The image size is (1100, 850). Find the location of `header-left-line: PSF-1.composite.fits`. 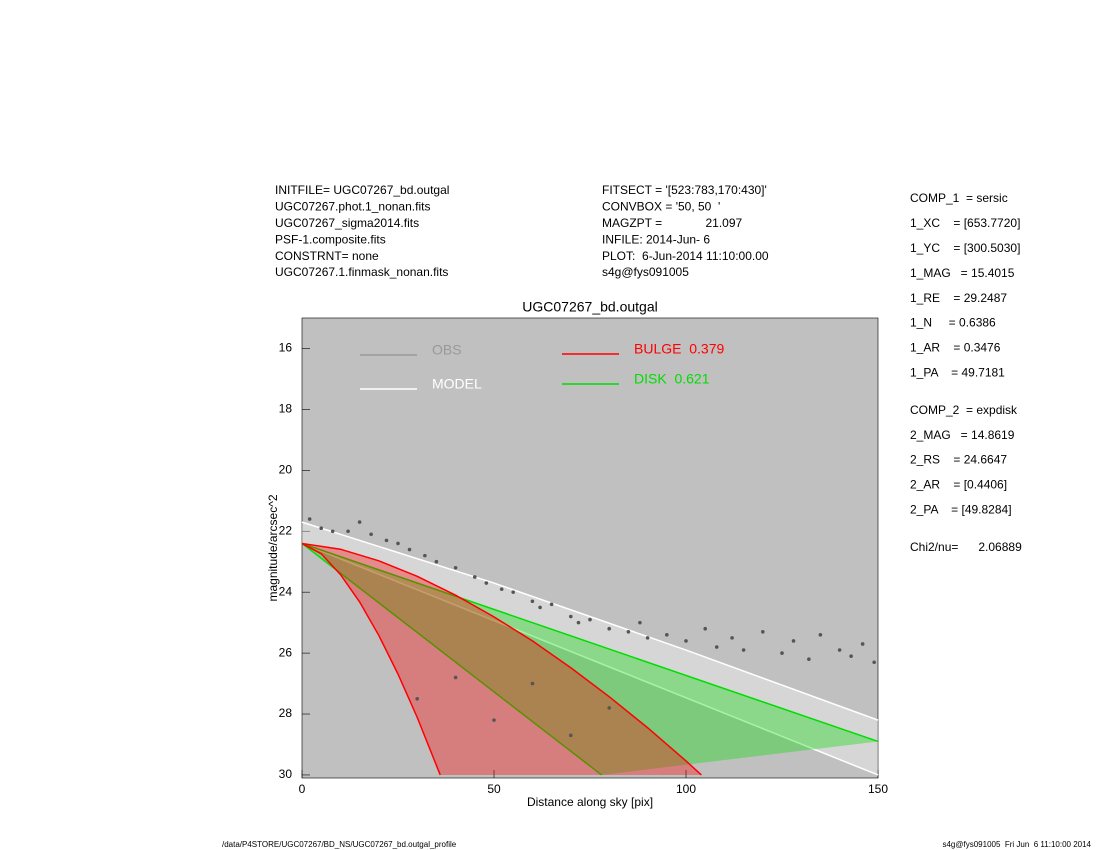

header-left-line: PSF-1.composite.fits is located at coordinates (330, 239).